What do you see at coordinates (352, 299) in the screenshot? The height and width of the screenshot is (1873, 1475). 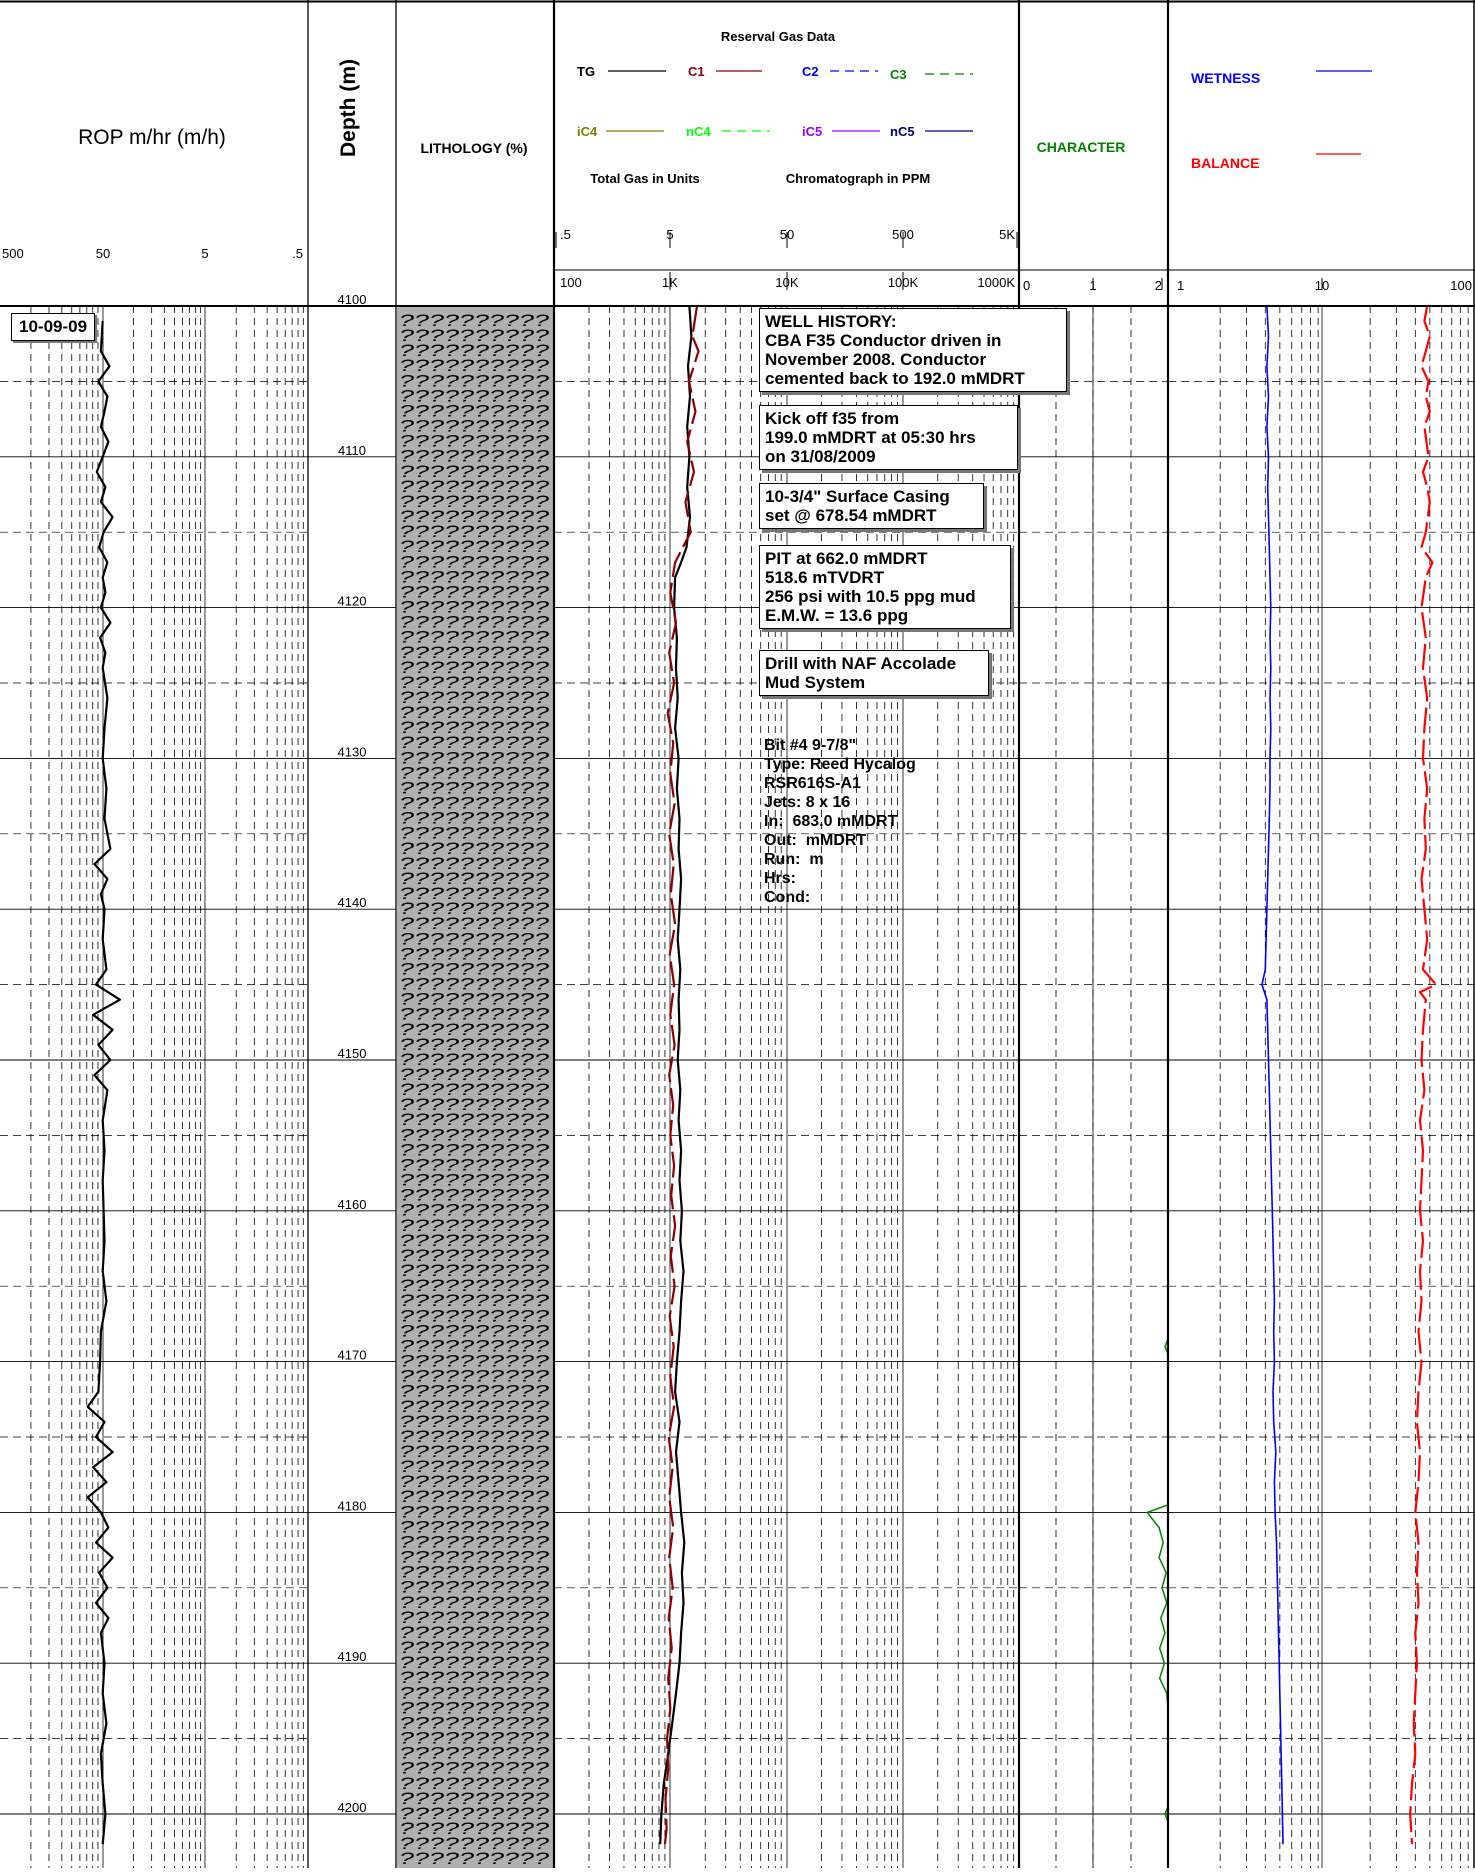 I see `depth-label-4100: 4100` at bounding box center [352, 299].